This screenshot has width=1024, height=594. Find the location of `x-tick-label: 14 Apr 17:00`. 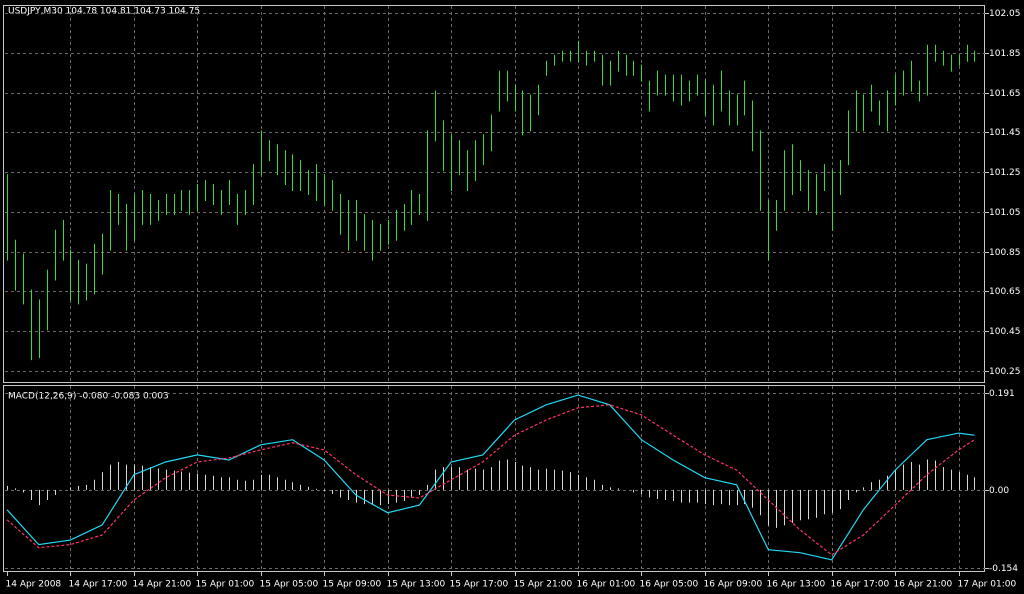

x-tick-label: 14 Apr 17:00 is located at coordinates (98, 585).